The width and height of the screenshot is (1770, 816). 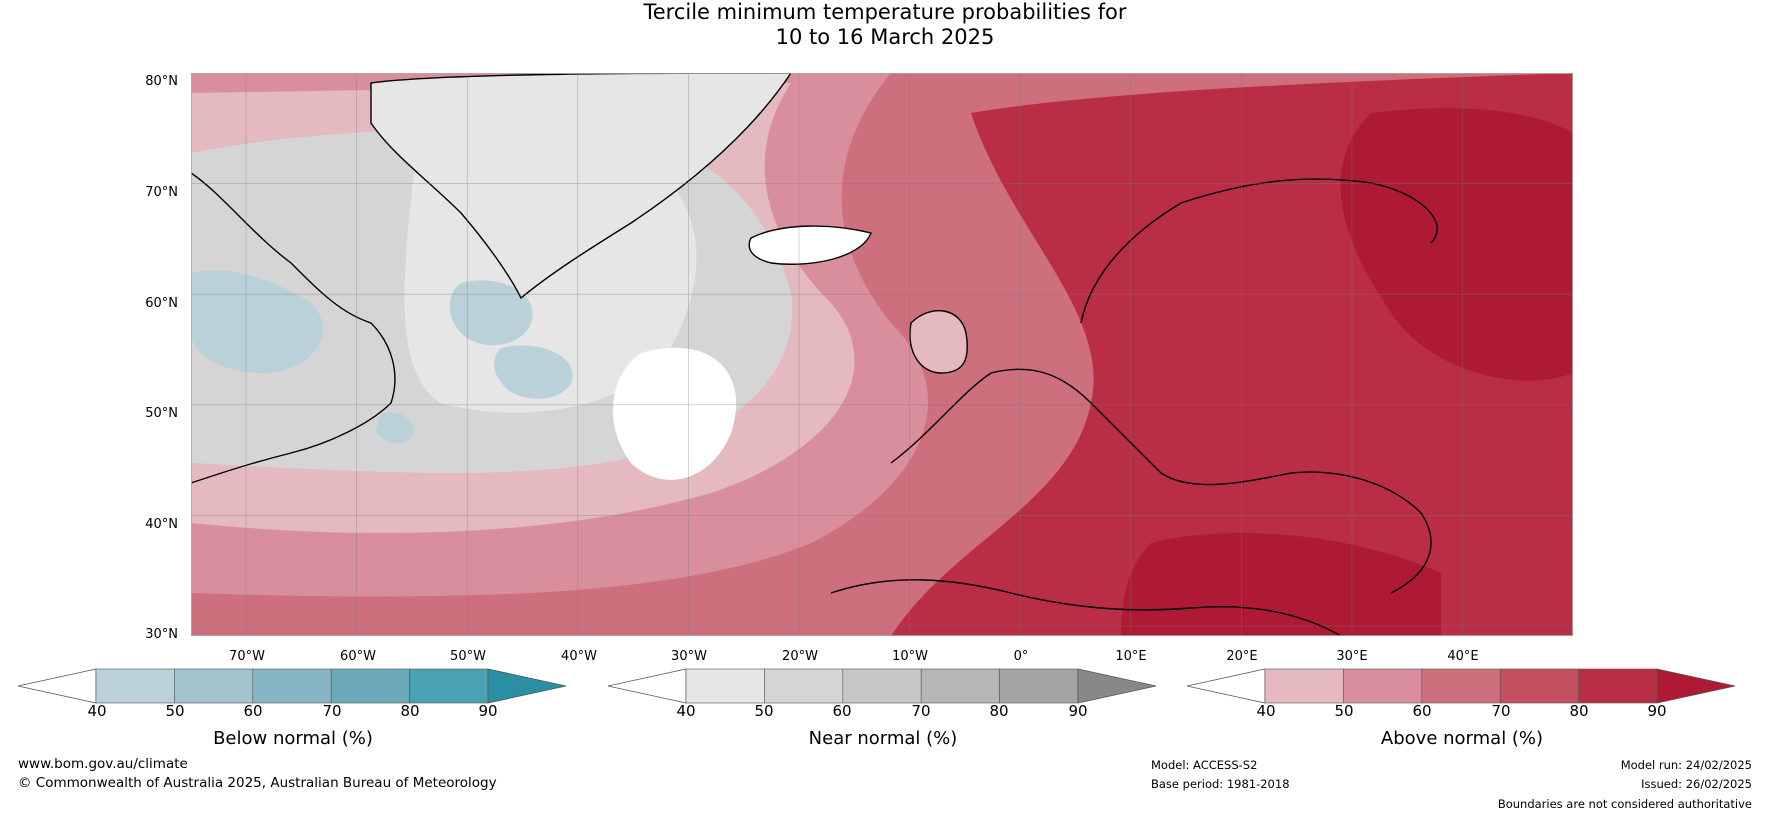 What do you see at coordinates (1220, 784) in the screenshot?
I see `base-period-text: Base period: 1981-2018` at bounding box center [1220, 784].